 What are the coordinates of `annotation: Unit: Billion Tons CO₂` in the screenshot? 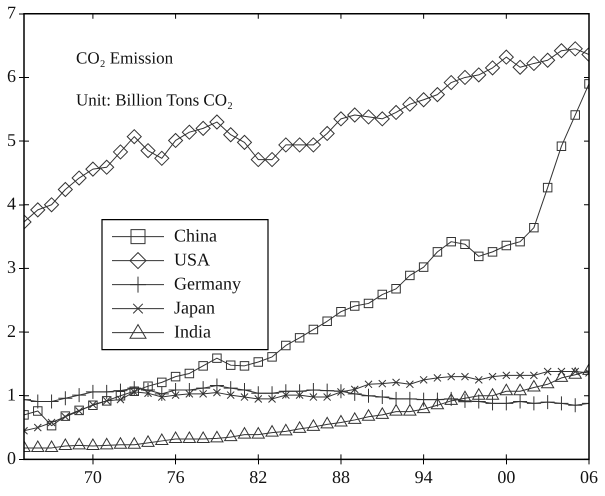 It's located at (154, 100).